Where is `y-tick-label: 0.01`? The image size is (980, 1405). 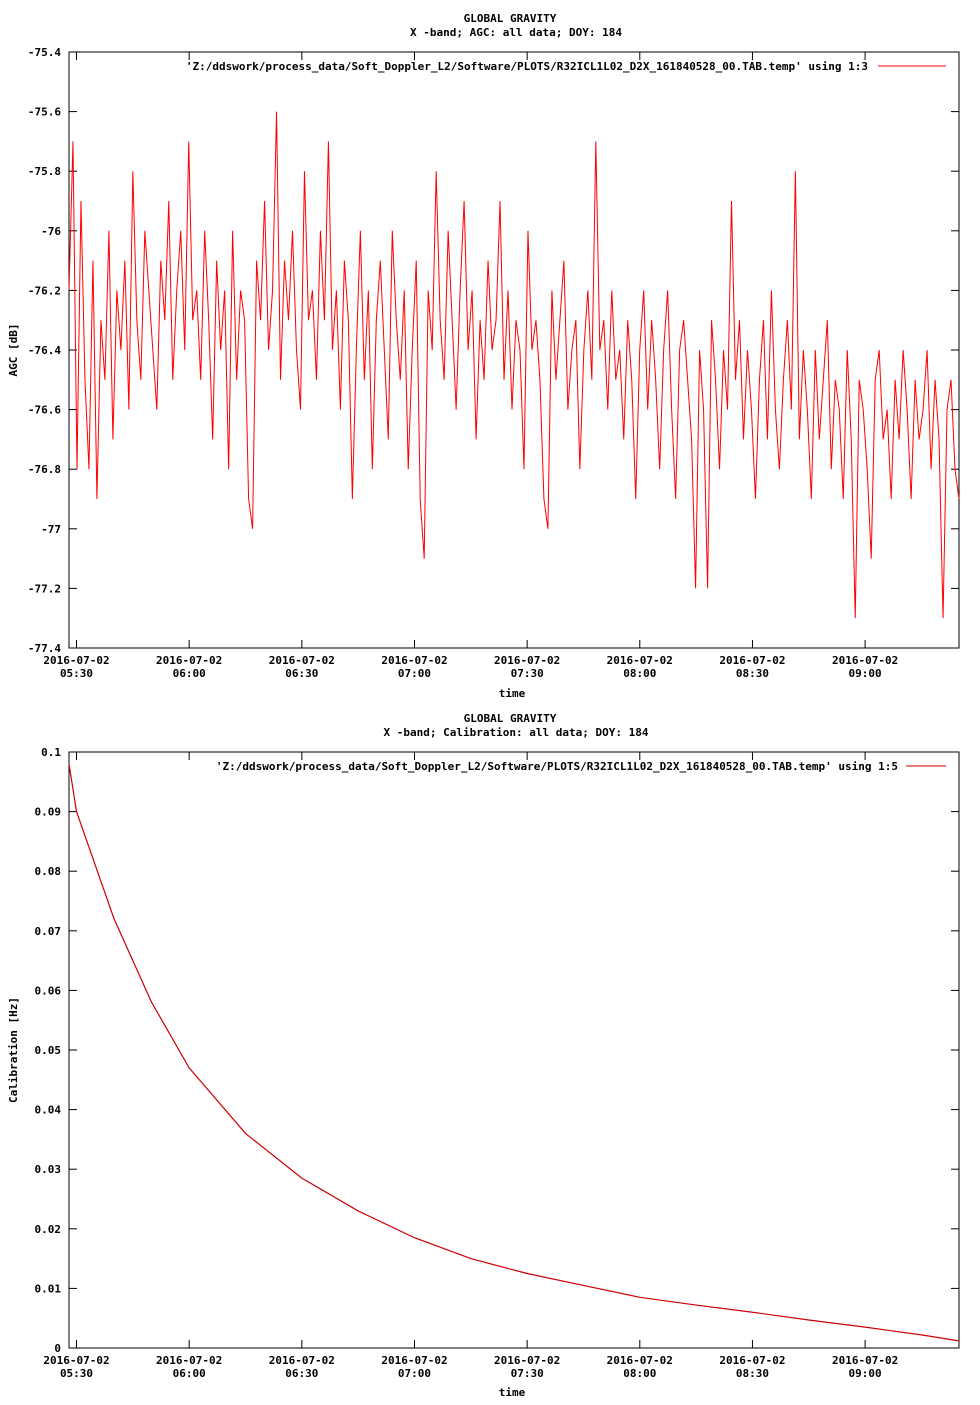 y-tick-label: 0.01 is located at coordinates (48, 1288).